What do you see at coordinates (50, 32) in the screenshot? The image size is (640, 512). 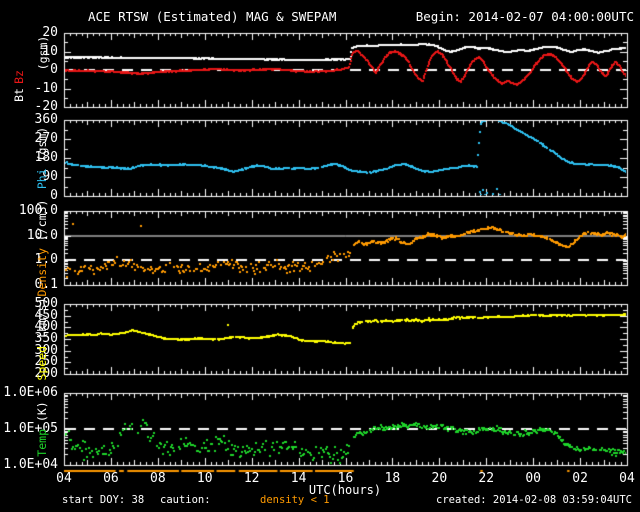 I see `y-tick-label: 20` at bounding box center [50, 32].